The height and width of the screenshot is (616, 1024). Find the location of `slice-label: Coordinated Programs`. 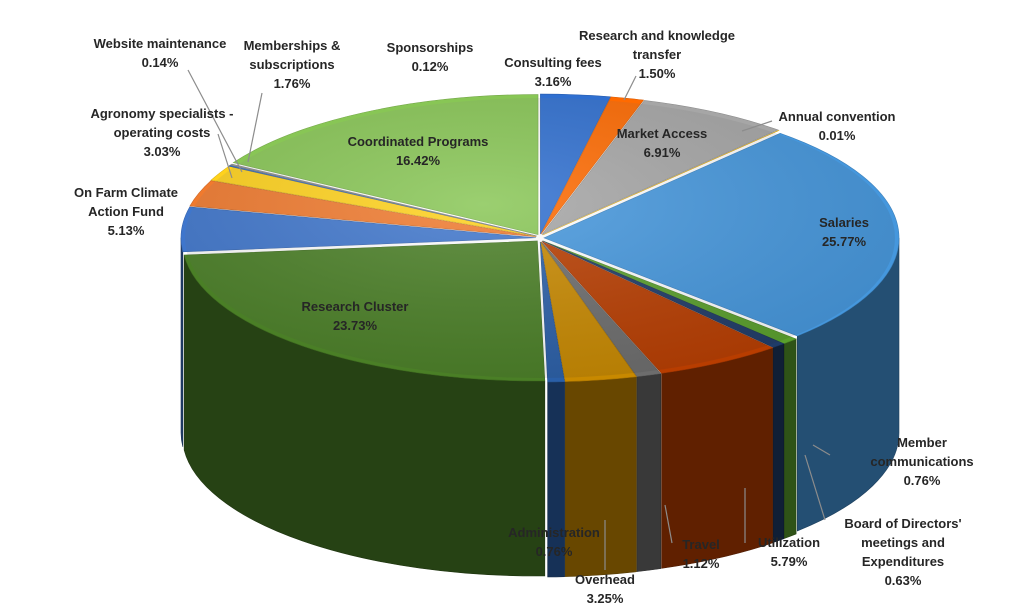

slice-label: Coordinated Programs is located at coordinates (418, 141).